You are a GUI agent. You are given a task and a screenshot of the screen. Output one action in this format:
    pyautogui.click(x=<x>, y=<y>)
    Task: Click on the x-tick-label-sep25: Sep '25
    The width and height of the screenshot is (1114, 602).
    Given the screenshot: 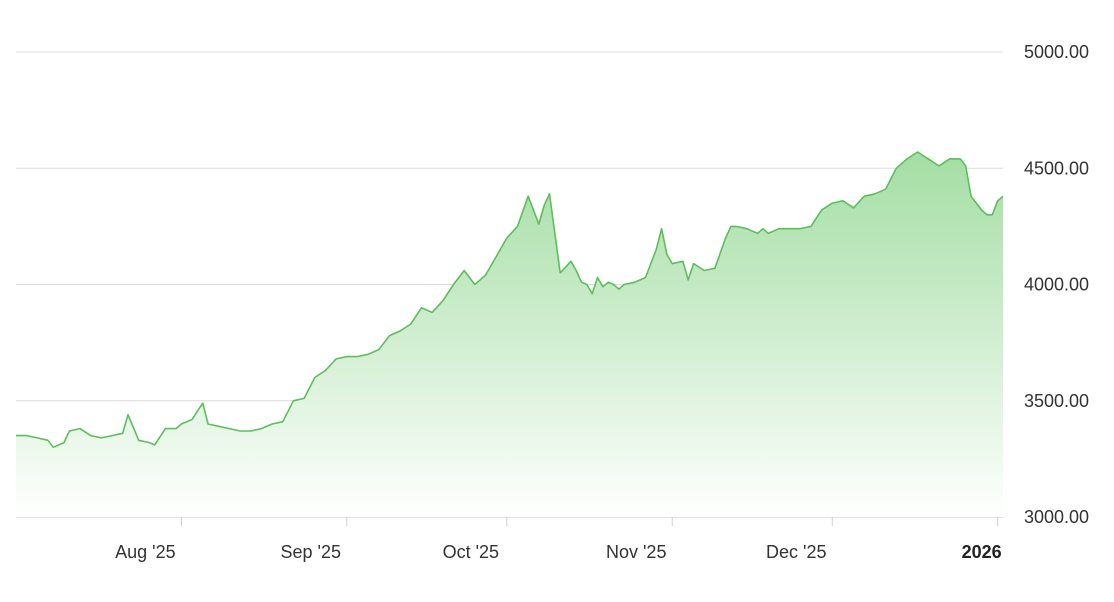 What is the action you would take?
    pyautogui.click(x=311, y=552)
    